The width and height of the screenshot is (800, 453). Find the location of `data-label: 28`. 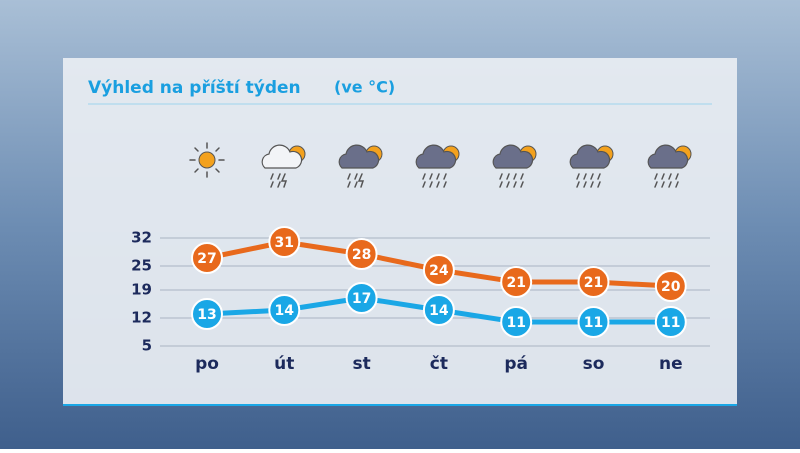

data-label: 28 is located at coordinates (361, 255).